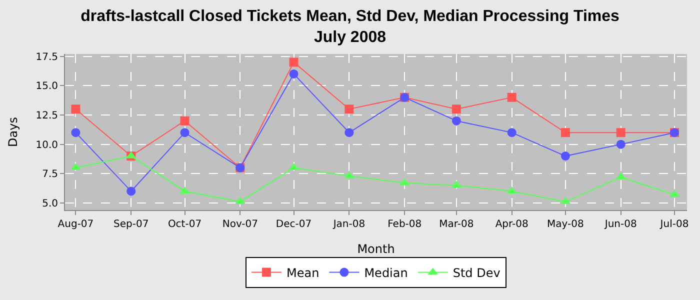  I want to click on legend-label: Median, so click(386, 273).